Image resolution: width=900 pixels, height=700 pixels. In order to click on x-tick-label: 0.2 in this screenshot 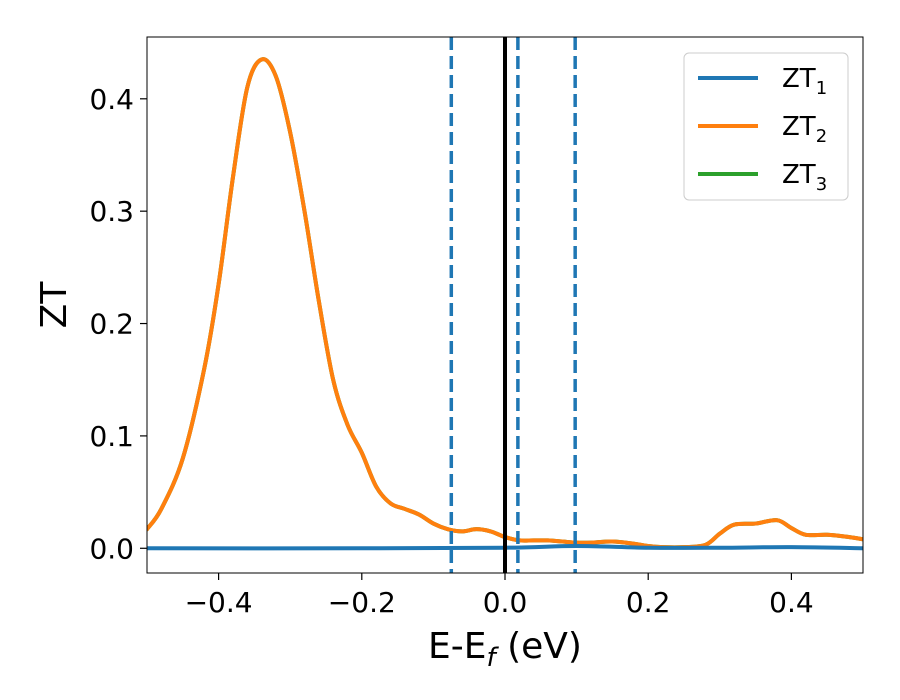, I will do `click(648, 602)`.